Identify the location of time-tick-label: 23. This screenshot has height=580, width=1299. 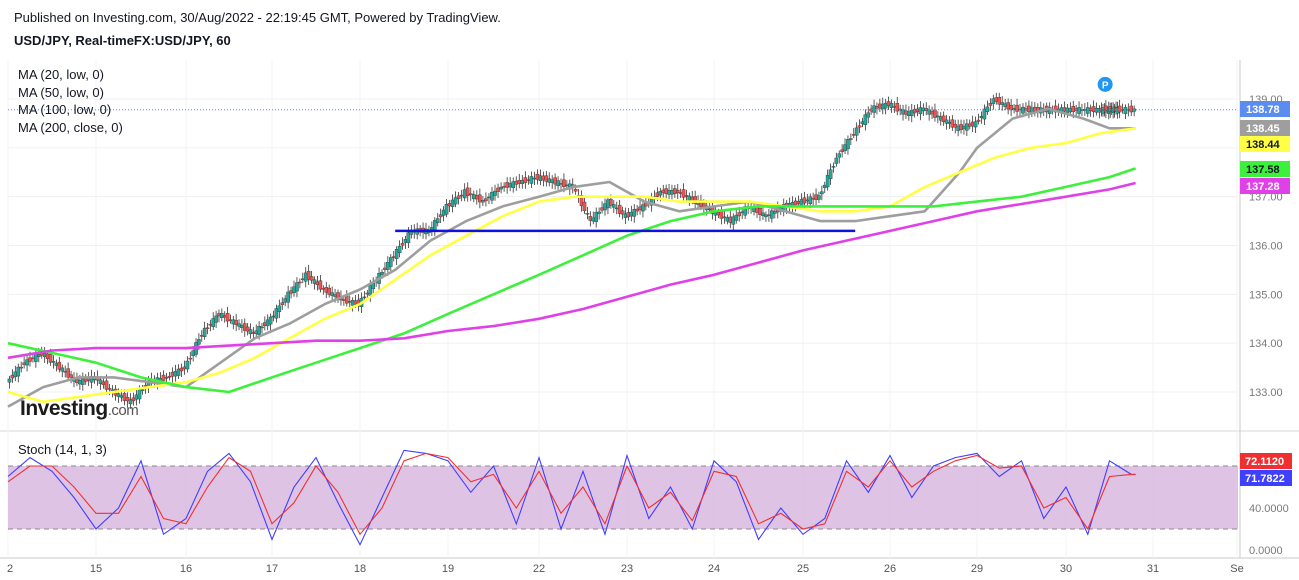
(627, 569).